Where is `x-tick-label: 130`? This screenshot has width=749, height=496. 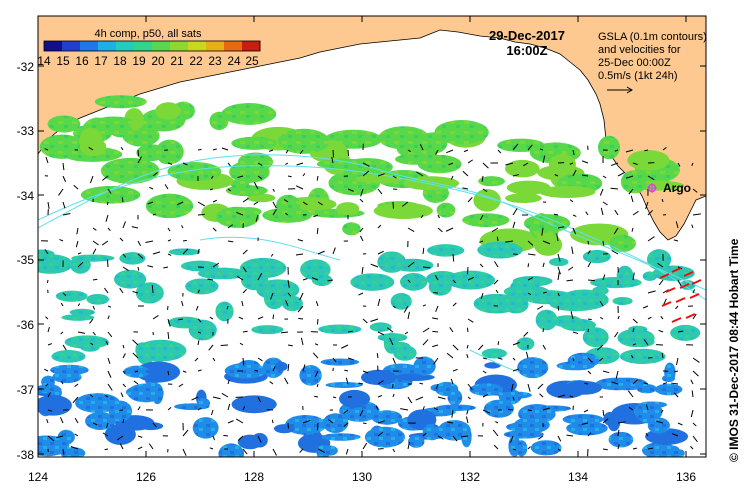
x-tick-label: 130 is located at coordinates (362, 477).